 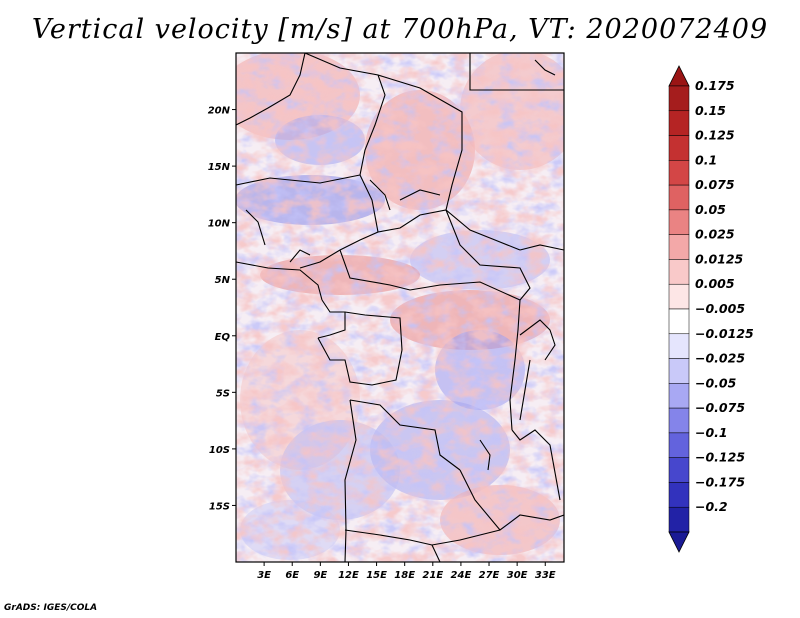 What do you see at coordinates (376, 575) in the screenshot?
I see `lon-tick-label: 15E` at bounding box center [376, 575].